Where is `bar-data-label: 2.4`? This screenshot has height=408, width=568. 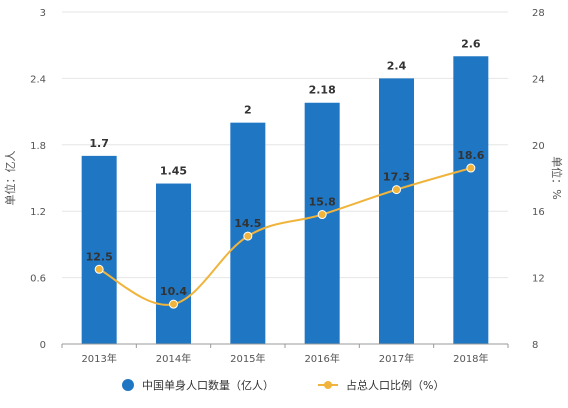
bar-data-label: 2.4 is located at coordinates (397, 65).